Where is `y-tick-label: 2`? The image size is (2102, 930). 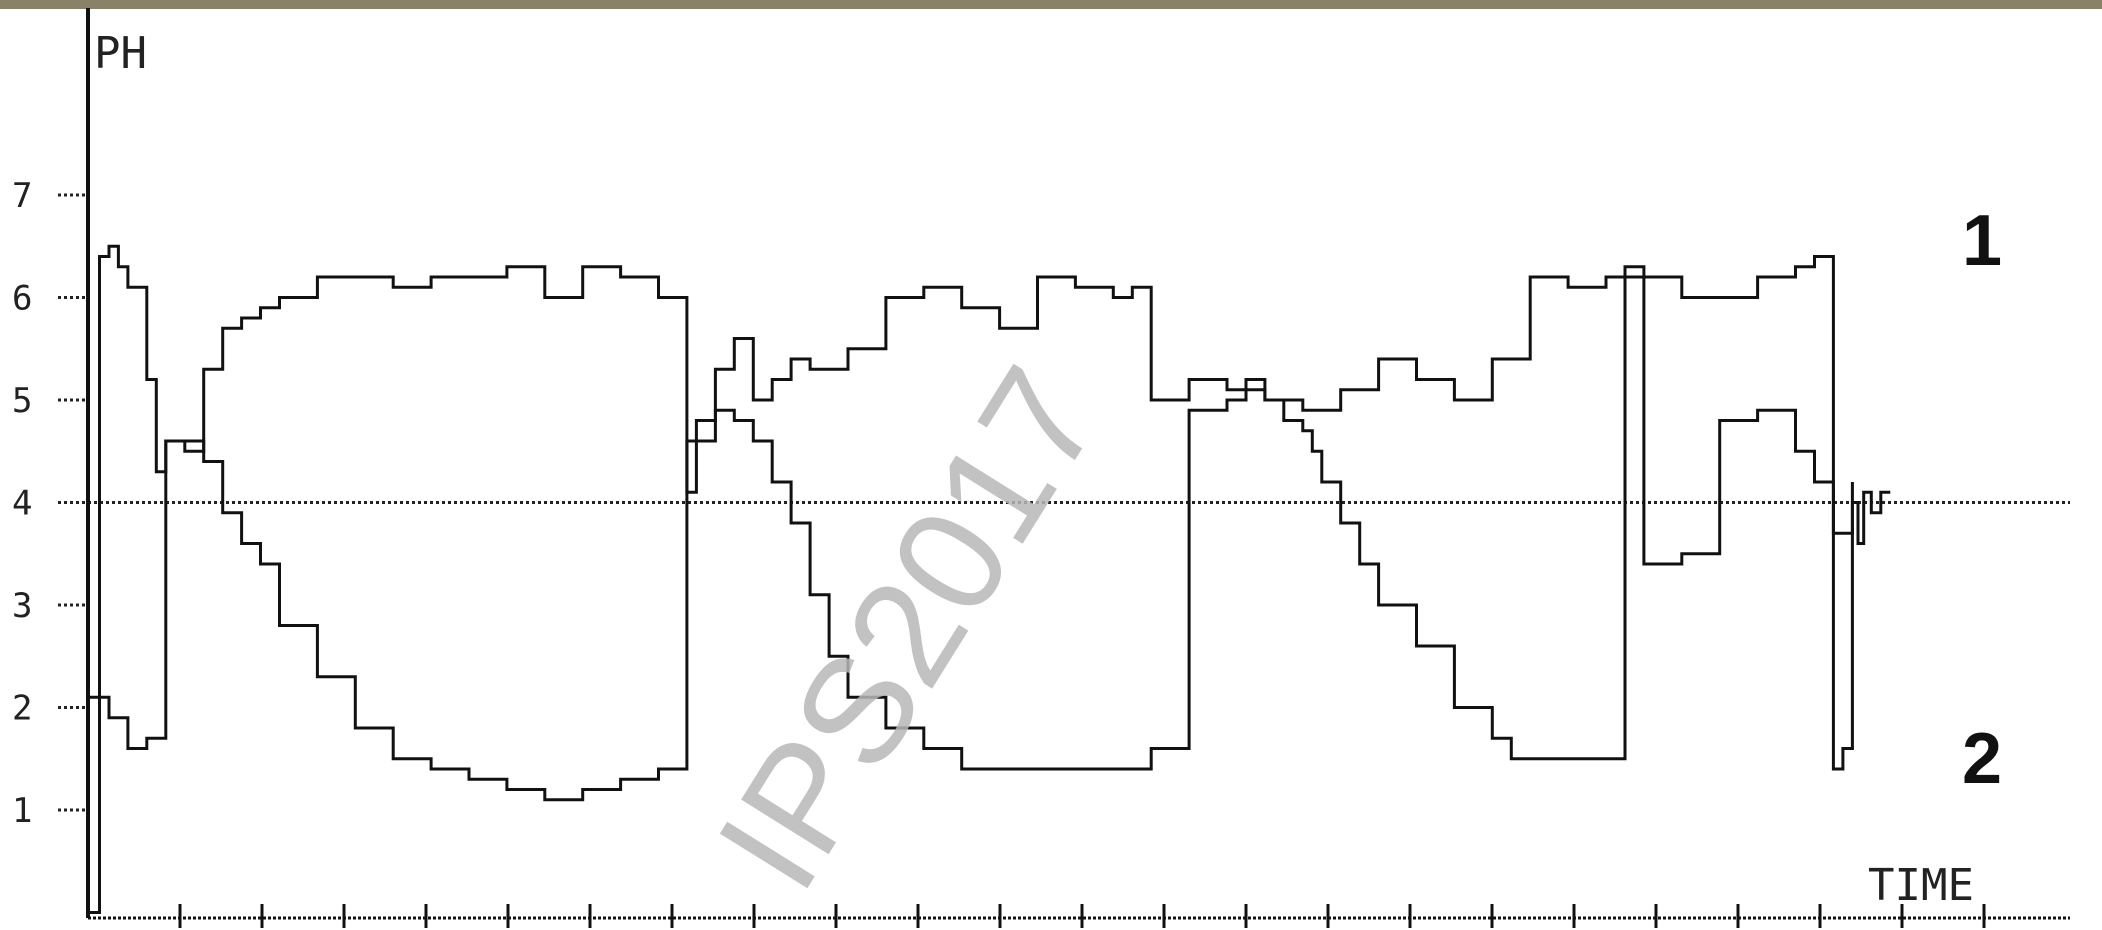 y-tick-label: 2 is located at coordinates (22, 709).